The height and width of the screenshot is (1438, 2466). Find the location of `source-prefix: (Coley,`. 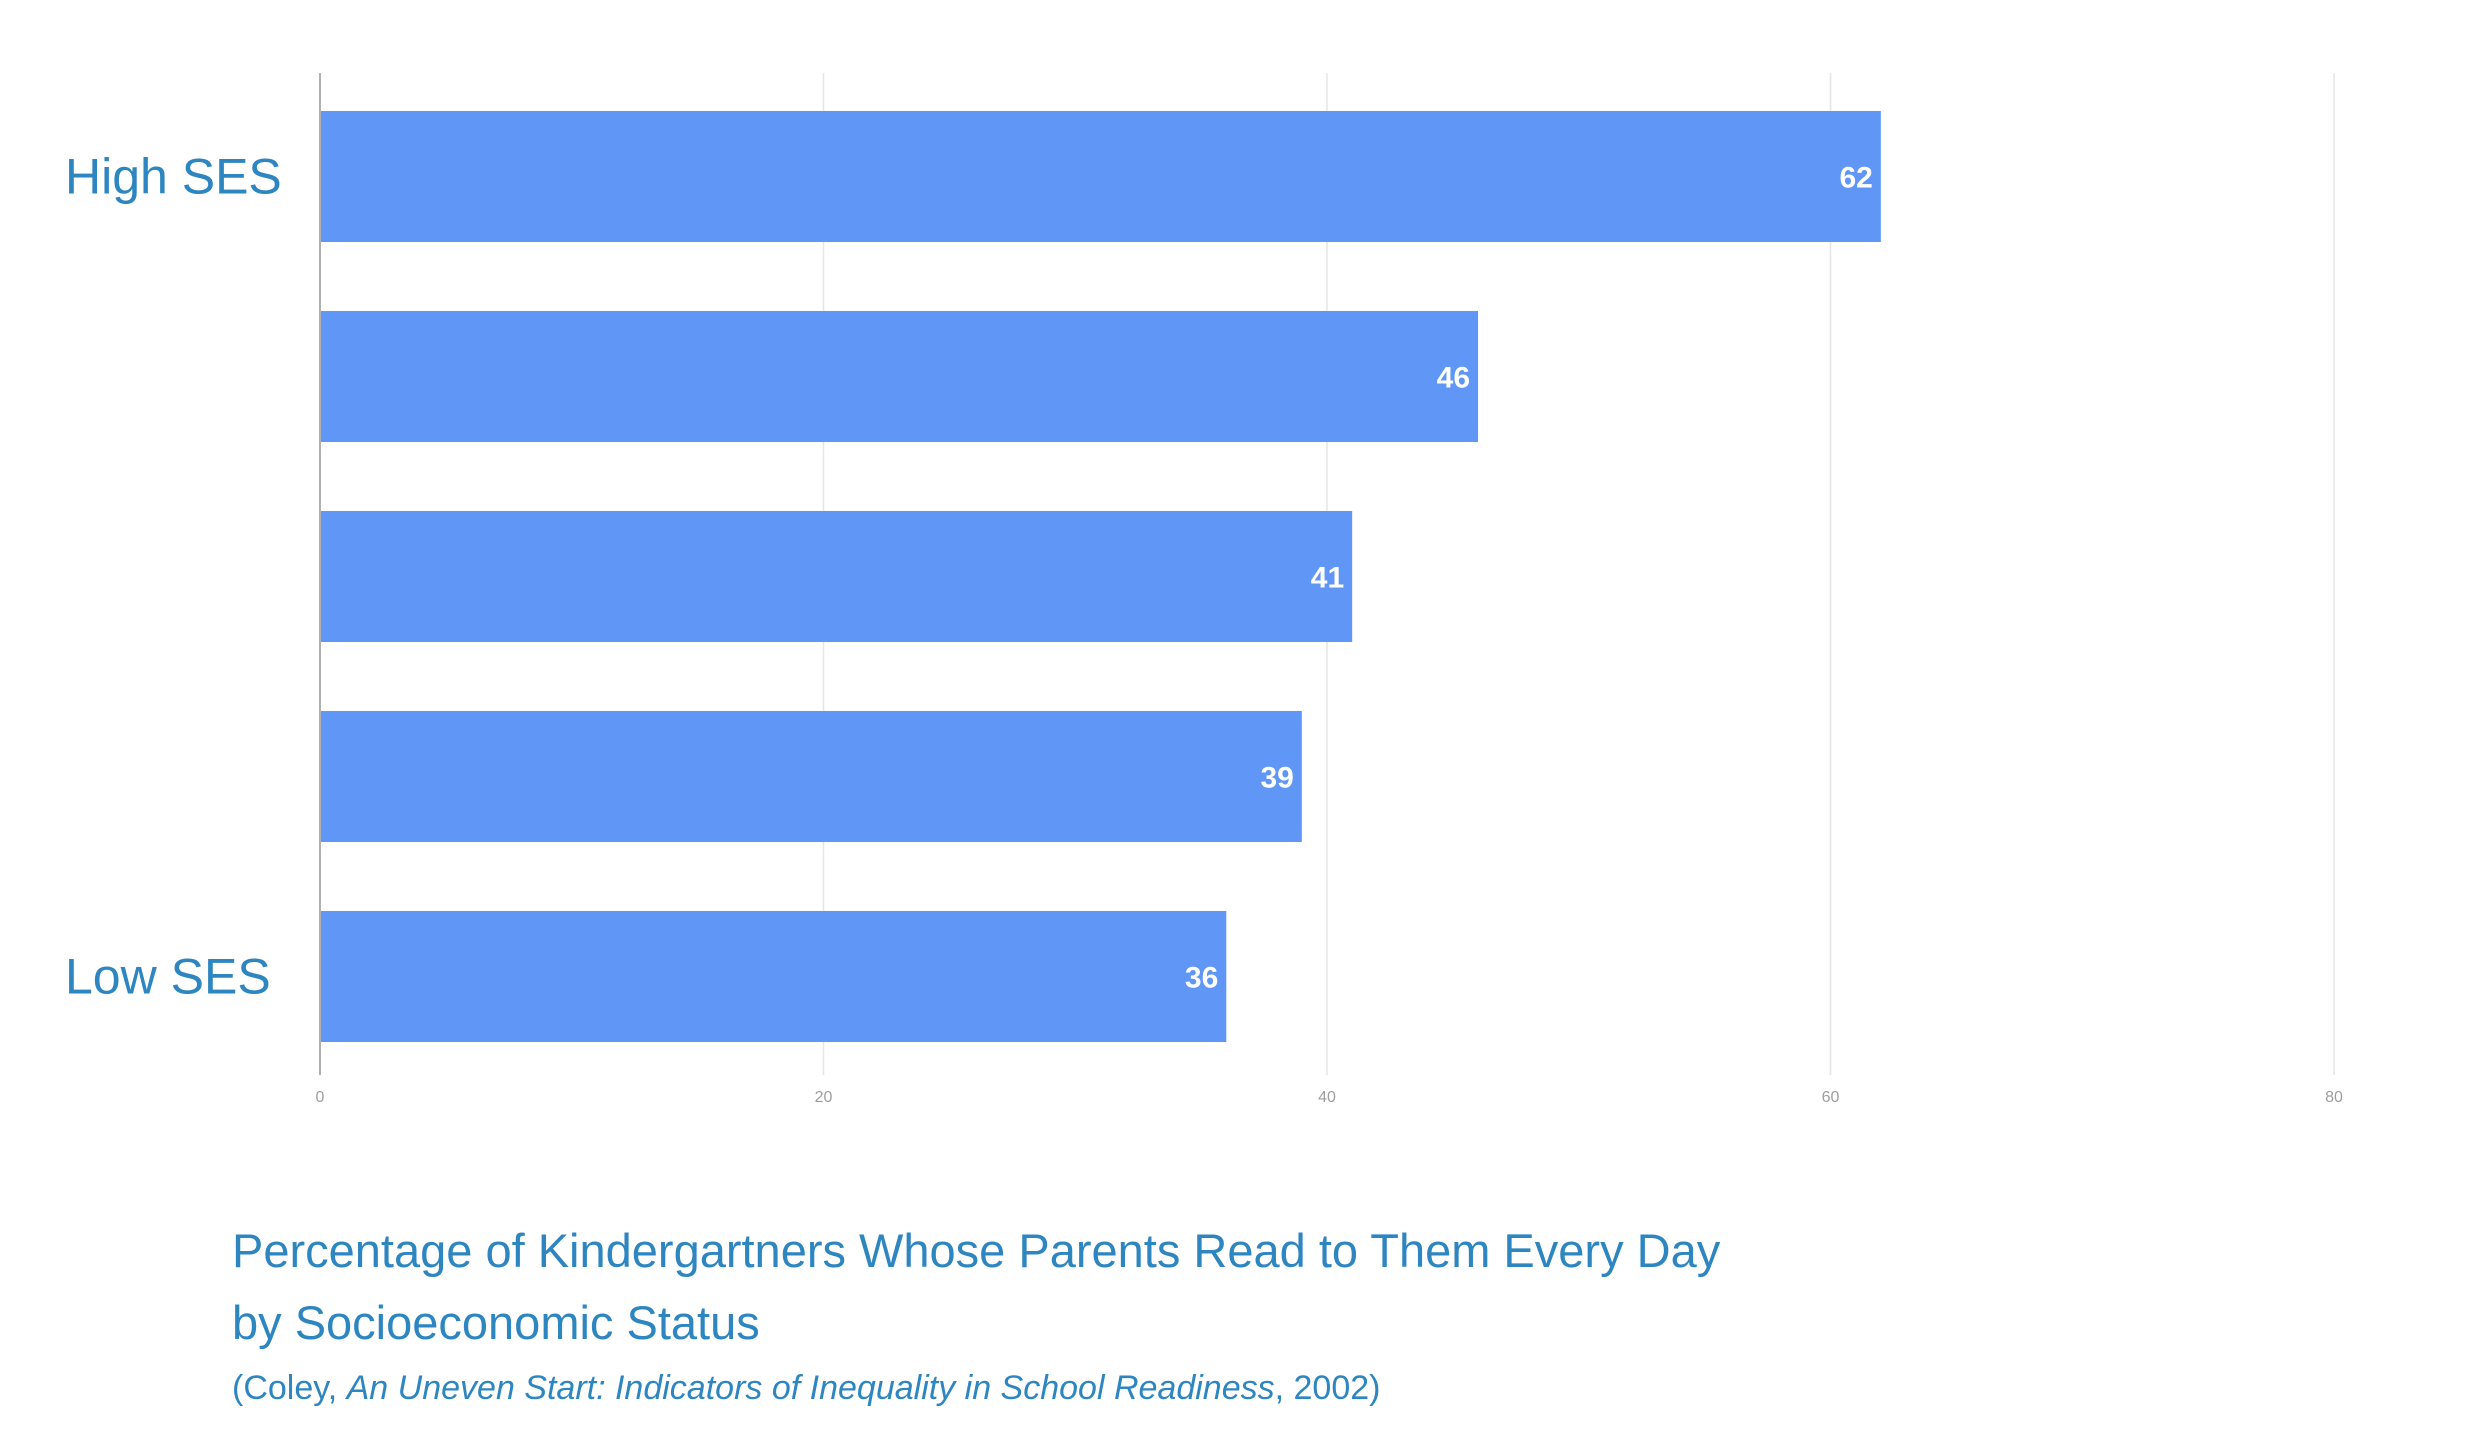

source-prefix: (Coley, is located at coordinates (289, 1388).